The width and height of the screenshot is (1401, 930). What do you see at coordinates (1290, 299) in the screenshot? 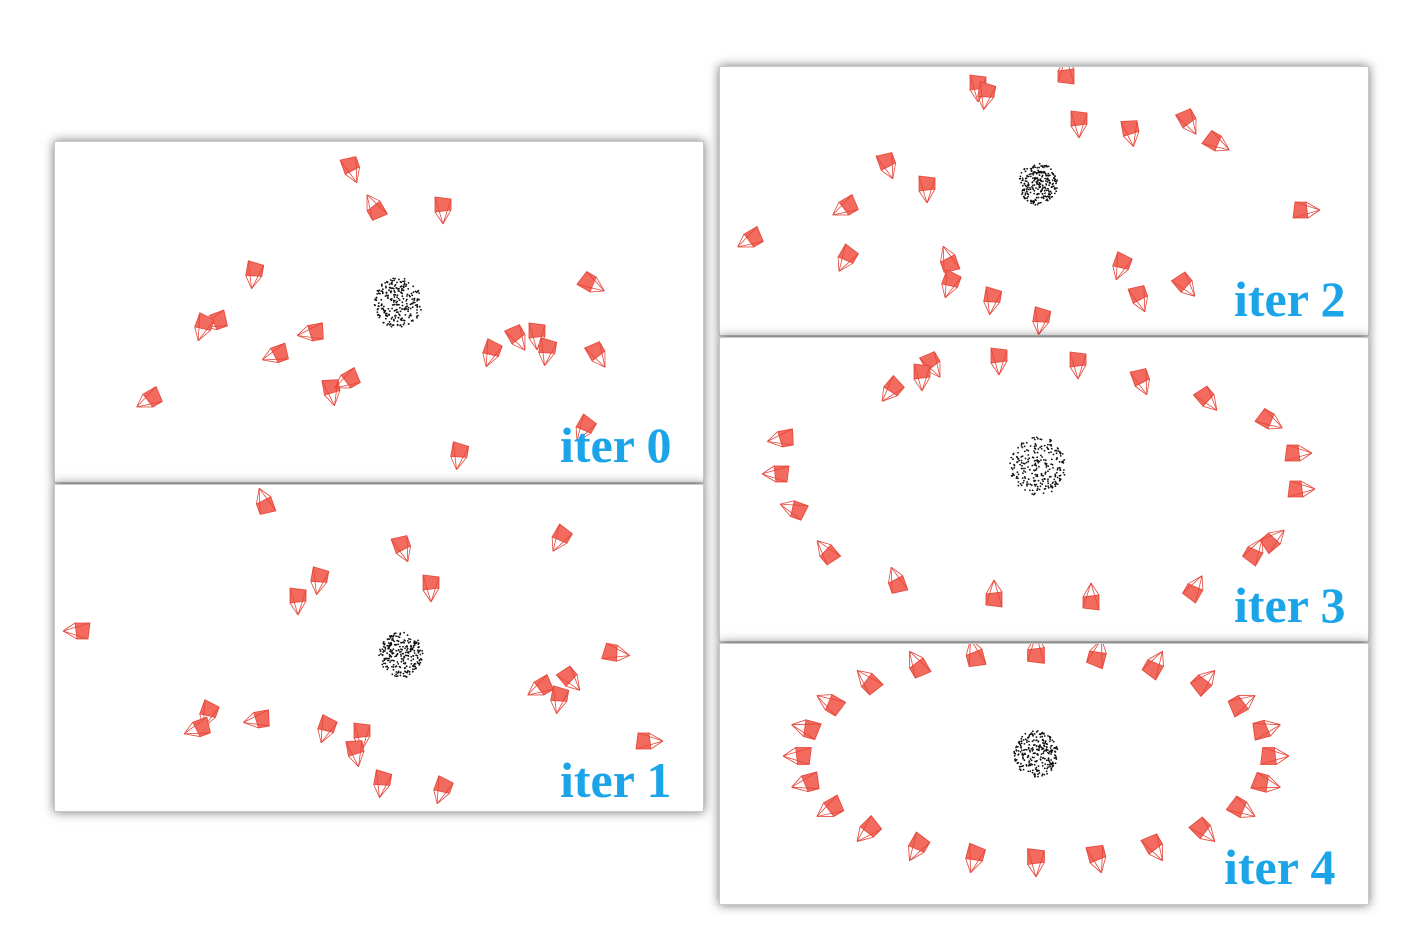
I see `iter-label: iter 2` at bounding box center [1290, 299].